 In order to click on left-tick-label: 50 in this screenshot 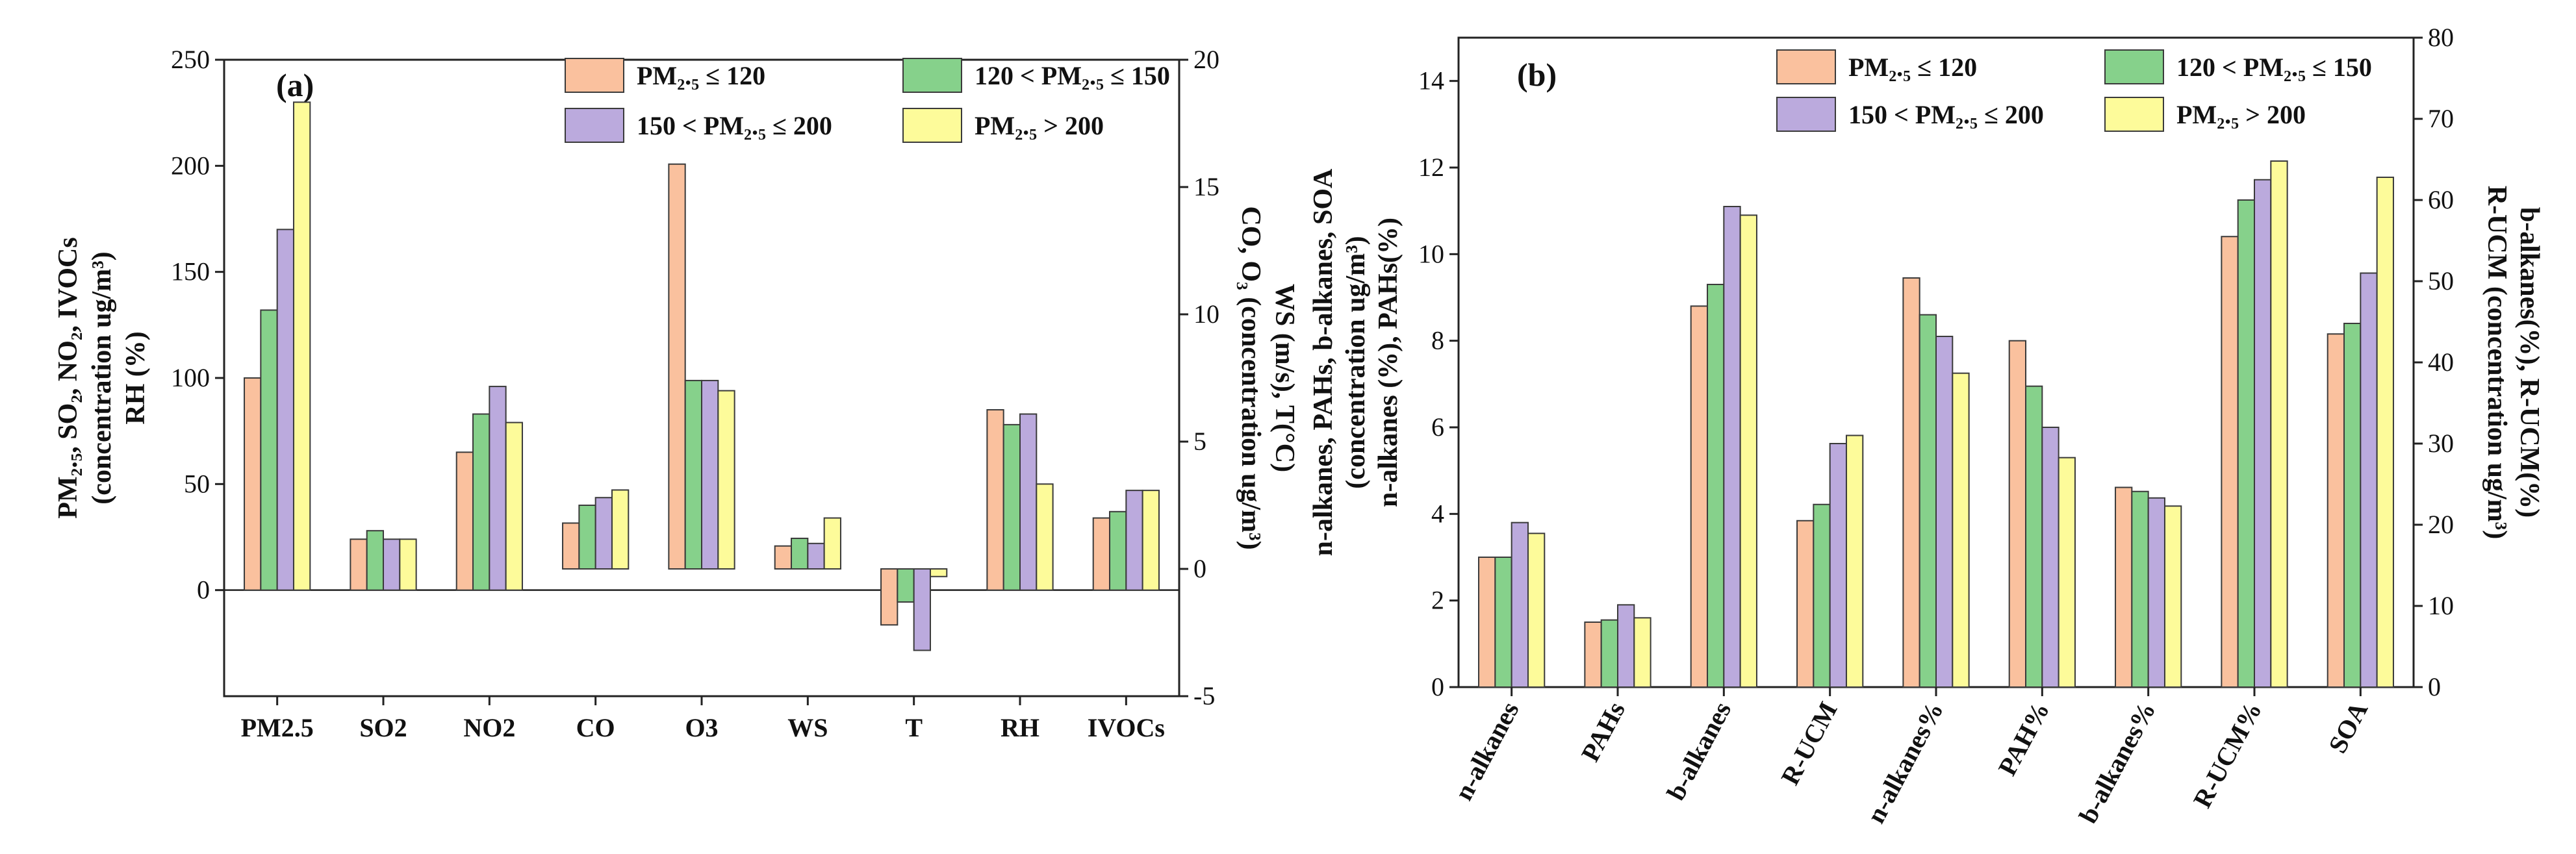, I will do `click(197, 483)`.